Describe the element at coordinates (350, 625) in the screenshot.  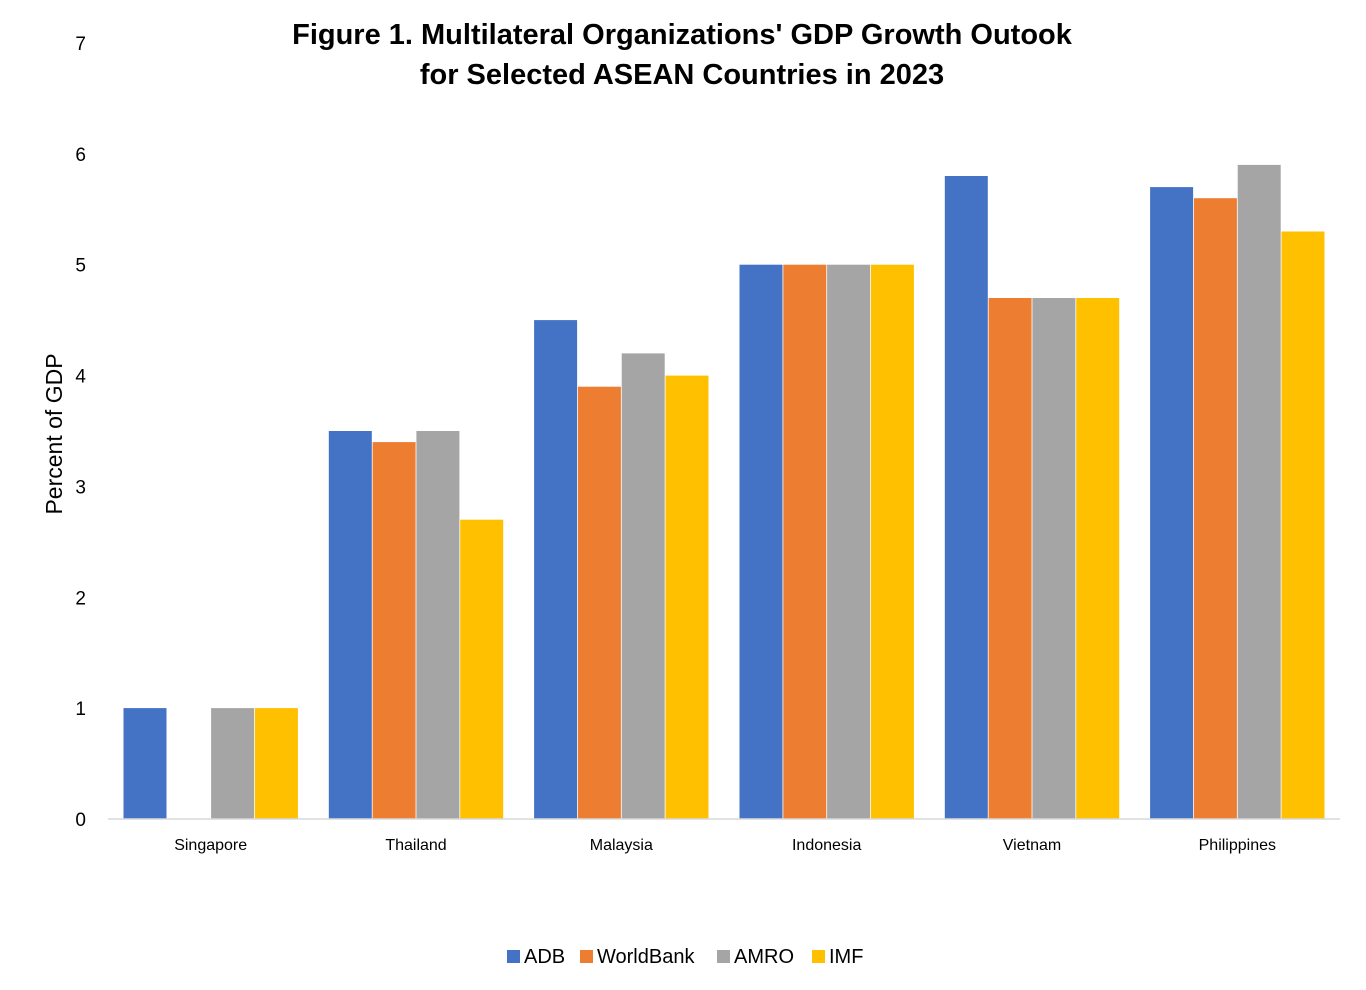
I see `bar-adb-thailand` at that location.